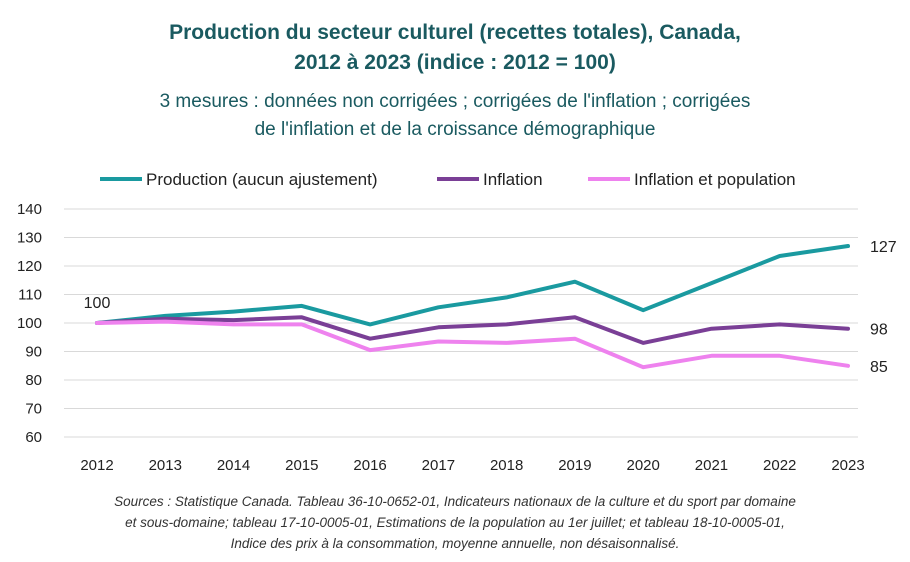 The width and height of the screenshot is (910, 562). Describe the element at coordinates (96, 465) in the screenshot. I see `x-tick-label: 2012` at that location.